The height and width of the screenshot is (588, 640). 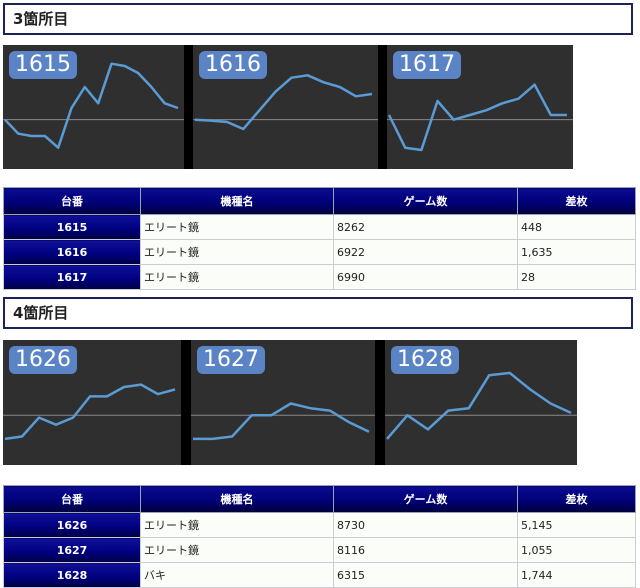 I want to click on game-count: 6922, so click(x=425, y=252).